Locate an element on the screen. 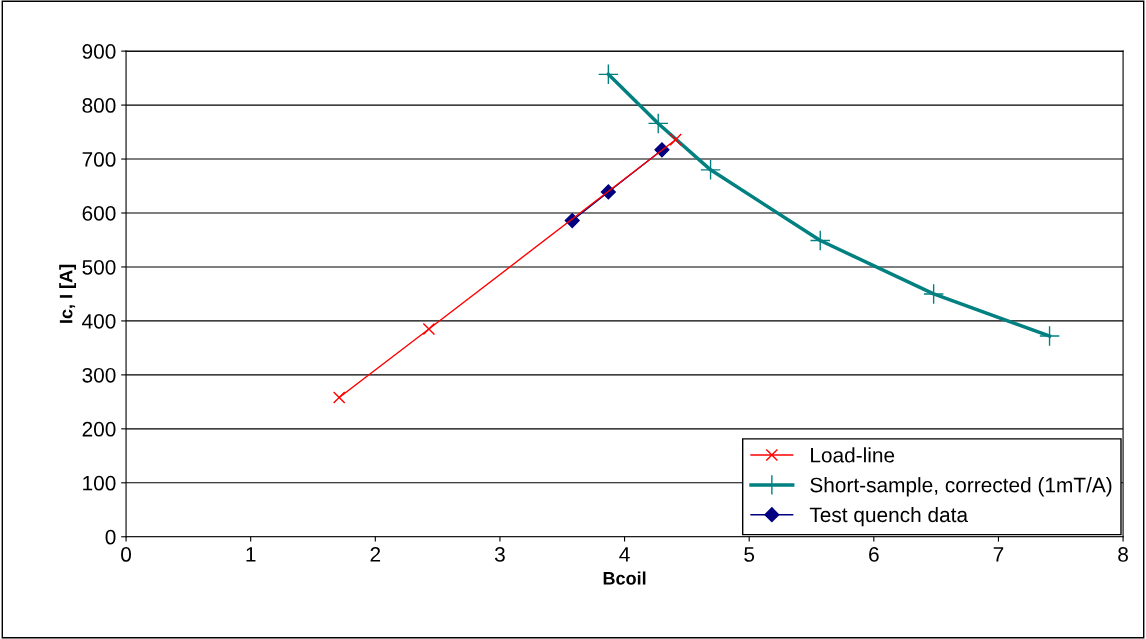 This screenshot has height=639, width=1146. x-tick-label: 8 is located at coordinates (1123, 554).